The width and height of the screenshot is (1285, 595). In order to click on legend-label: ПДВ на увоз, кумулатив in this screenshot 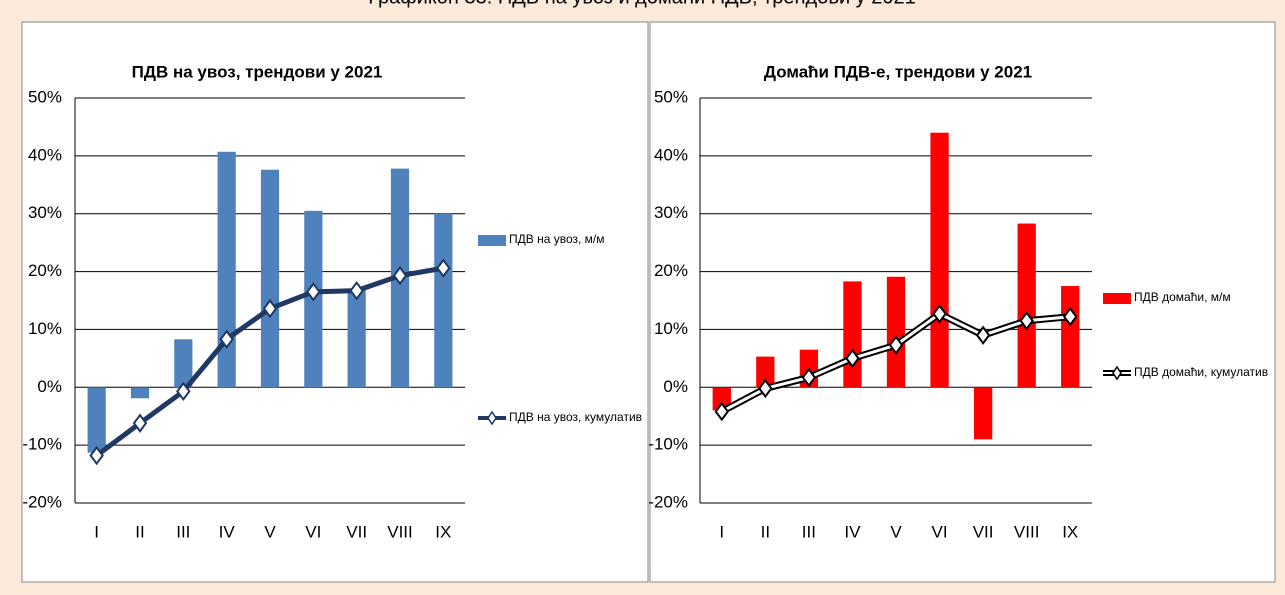, I will do `click(575, 417)`.